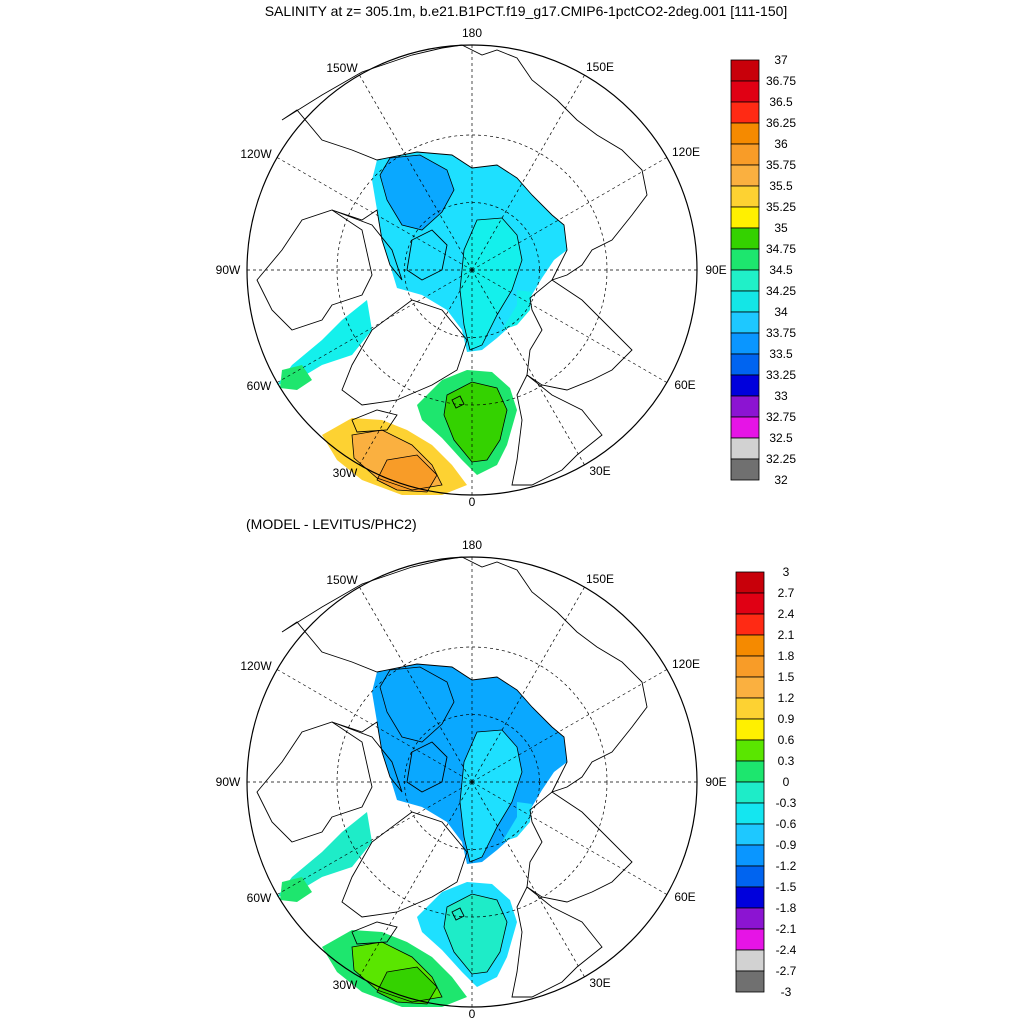  Describe the element at coordinates (324, 854) in the screenshot. I see `field-labrador` at that location.